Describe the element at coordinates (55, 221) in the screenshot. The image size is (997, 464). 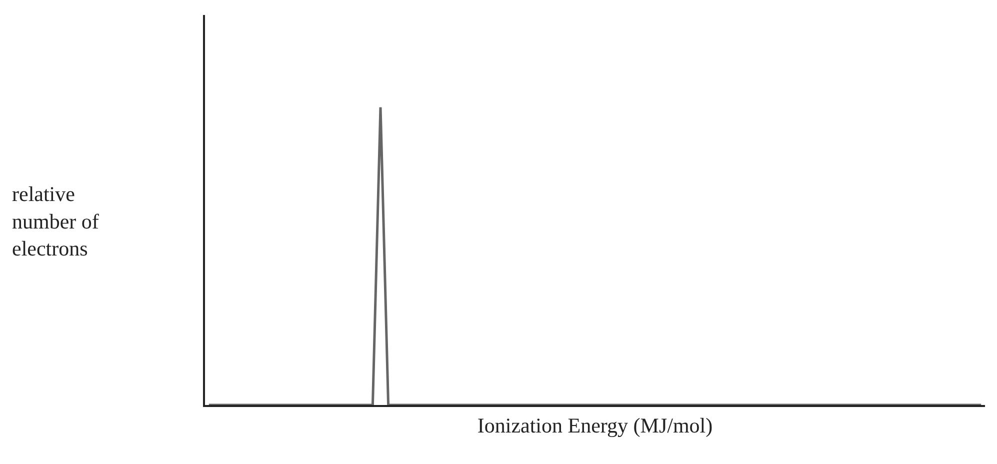
I see `y-axis-title: relative number of electrons` at that location.